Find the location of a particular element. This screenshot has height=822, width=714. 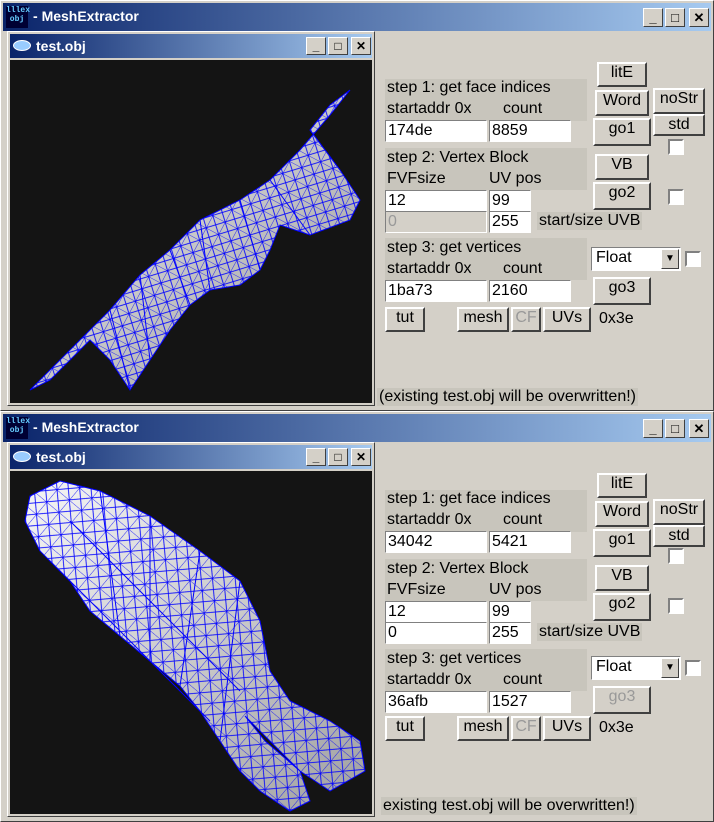

child-window-title: test.obj is located at coordinates (61, 457).